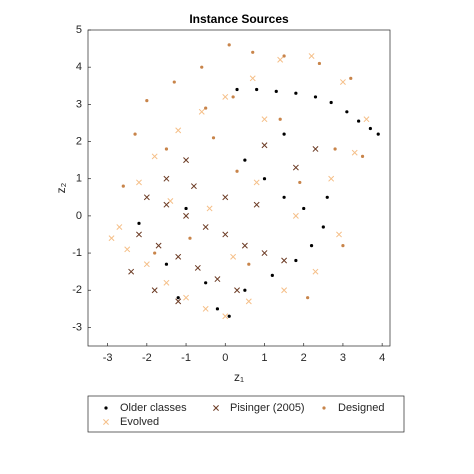 This screenshot has height=474, width=474. What do you see at coordinates (225, 358) in the screenshot?
I see `x-tick-label: 0` at bounding box center [225, 358].